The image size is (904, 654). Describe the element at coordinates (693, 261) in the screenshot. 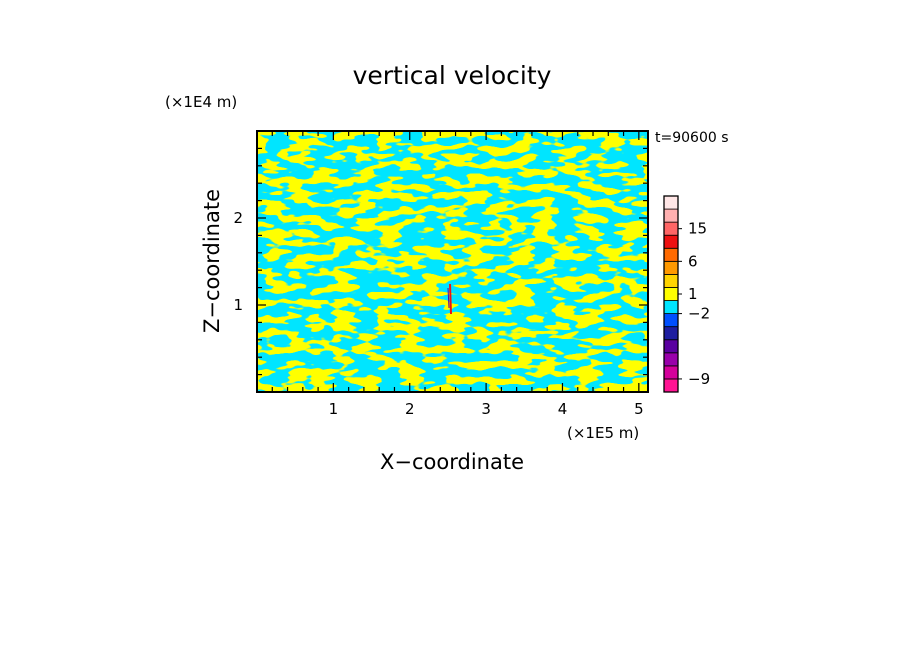

I see `colorbar-label: 6` at that location.